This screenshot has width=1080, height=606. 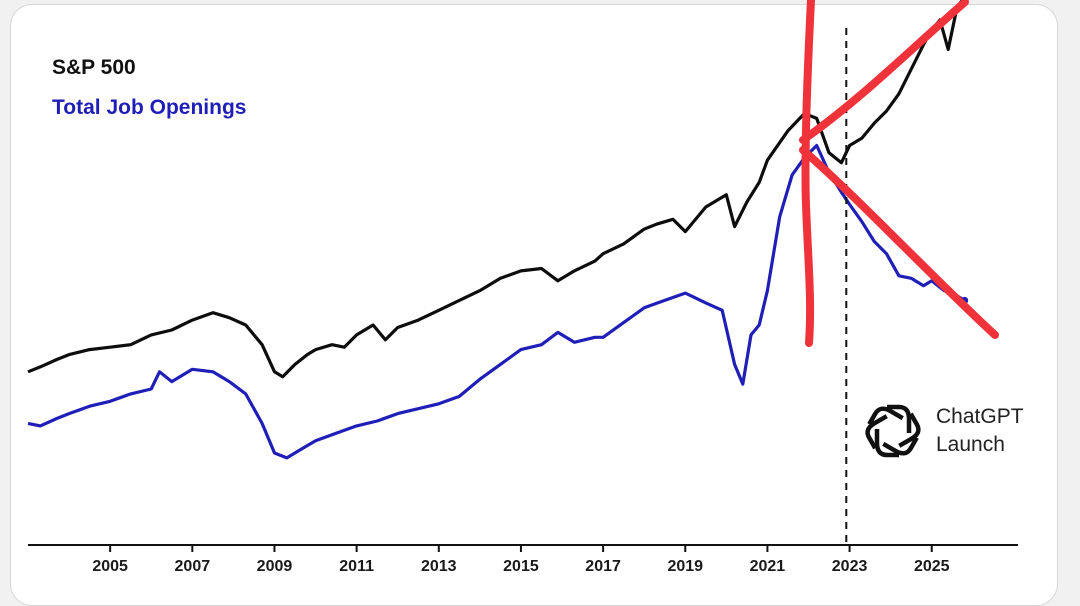 What do you see at coordinates (439, 566) in the screenshot?
I see `x-tick-label: 2013` at bounding box center [439, 566].